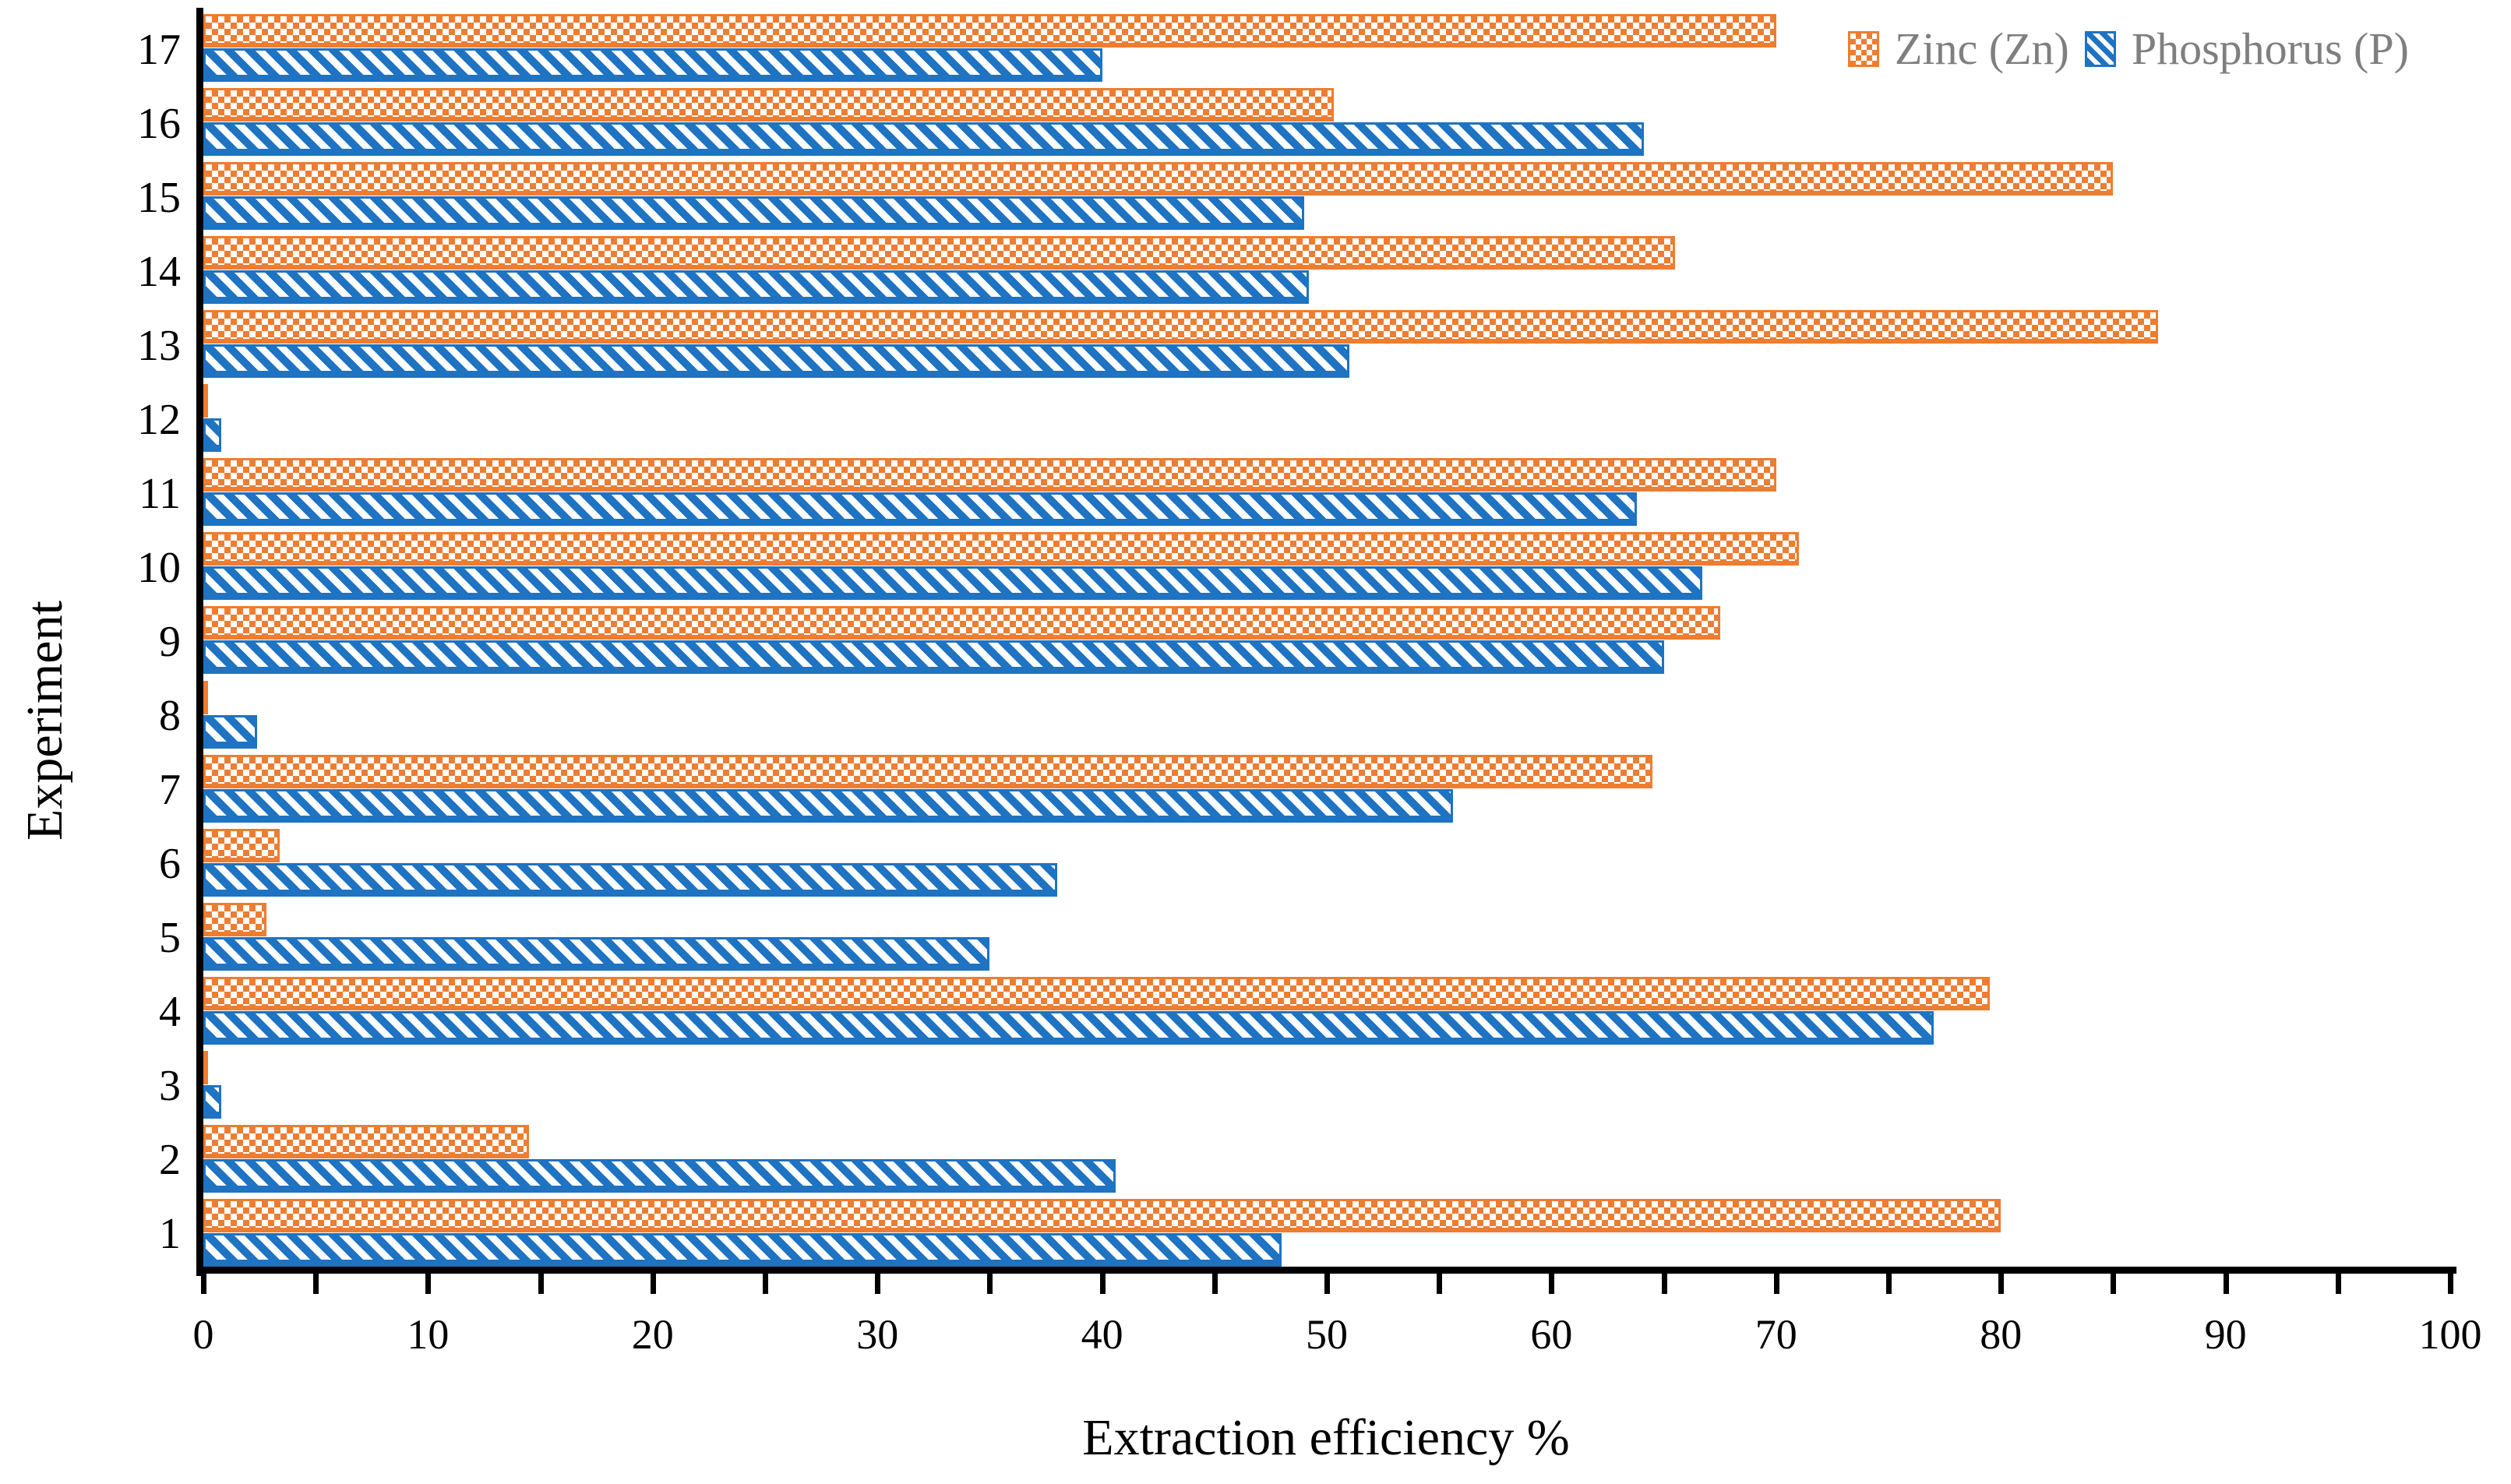 The width and height of the screenshot is (2511, 1484). Describe the element at coordinates (170, 1234) in the screenshot. I see `y-tick-label-1: 1` at that location.